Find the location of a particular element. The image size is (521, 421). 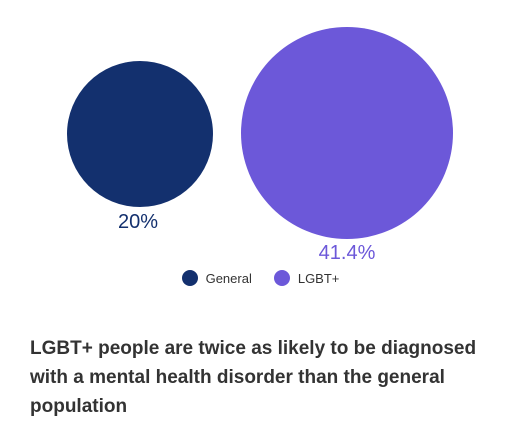

data-label-general: 20% is located at coordinates (138, 222).